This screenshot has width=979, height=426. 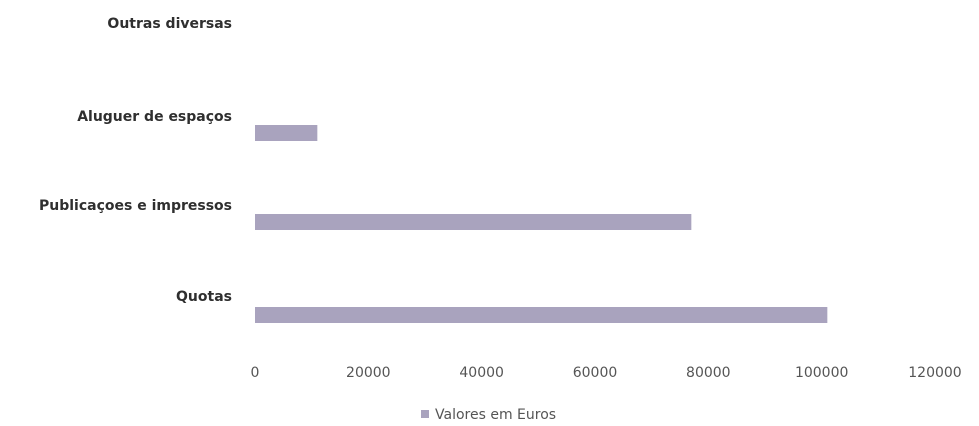 I want to click on category-label-aluguer-de-espacos: Aluguer de espaços, so click(x=154, y=117).